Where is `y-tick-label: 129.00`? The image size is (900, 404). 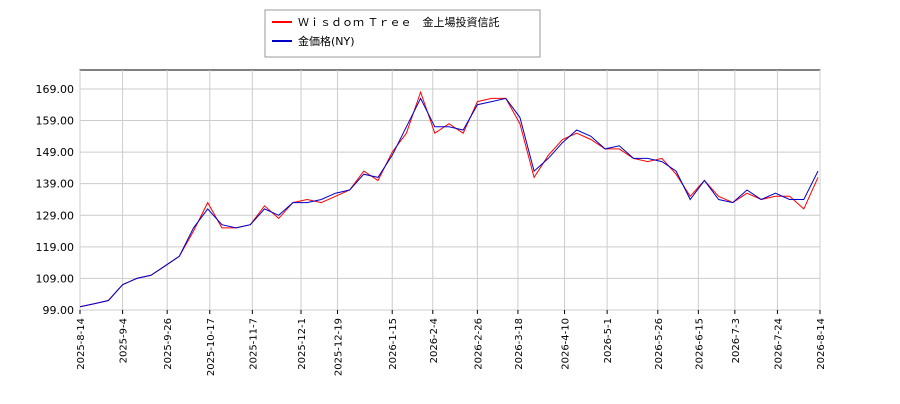 y-tick-label: 129.00 is located at coordinates (55, 215).